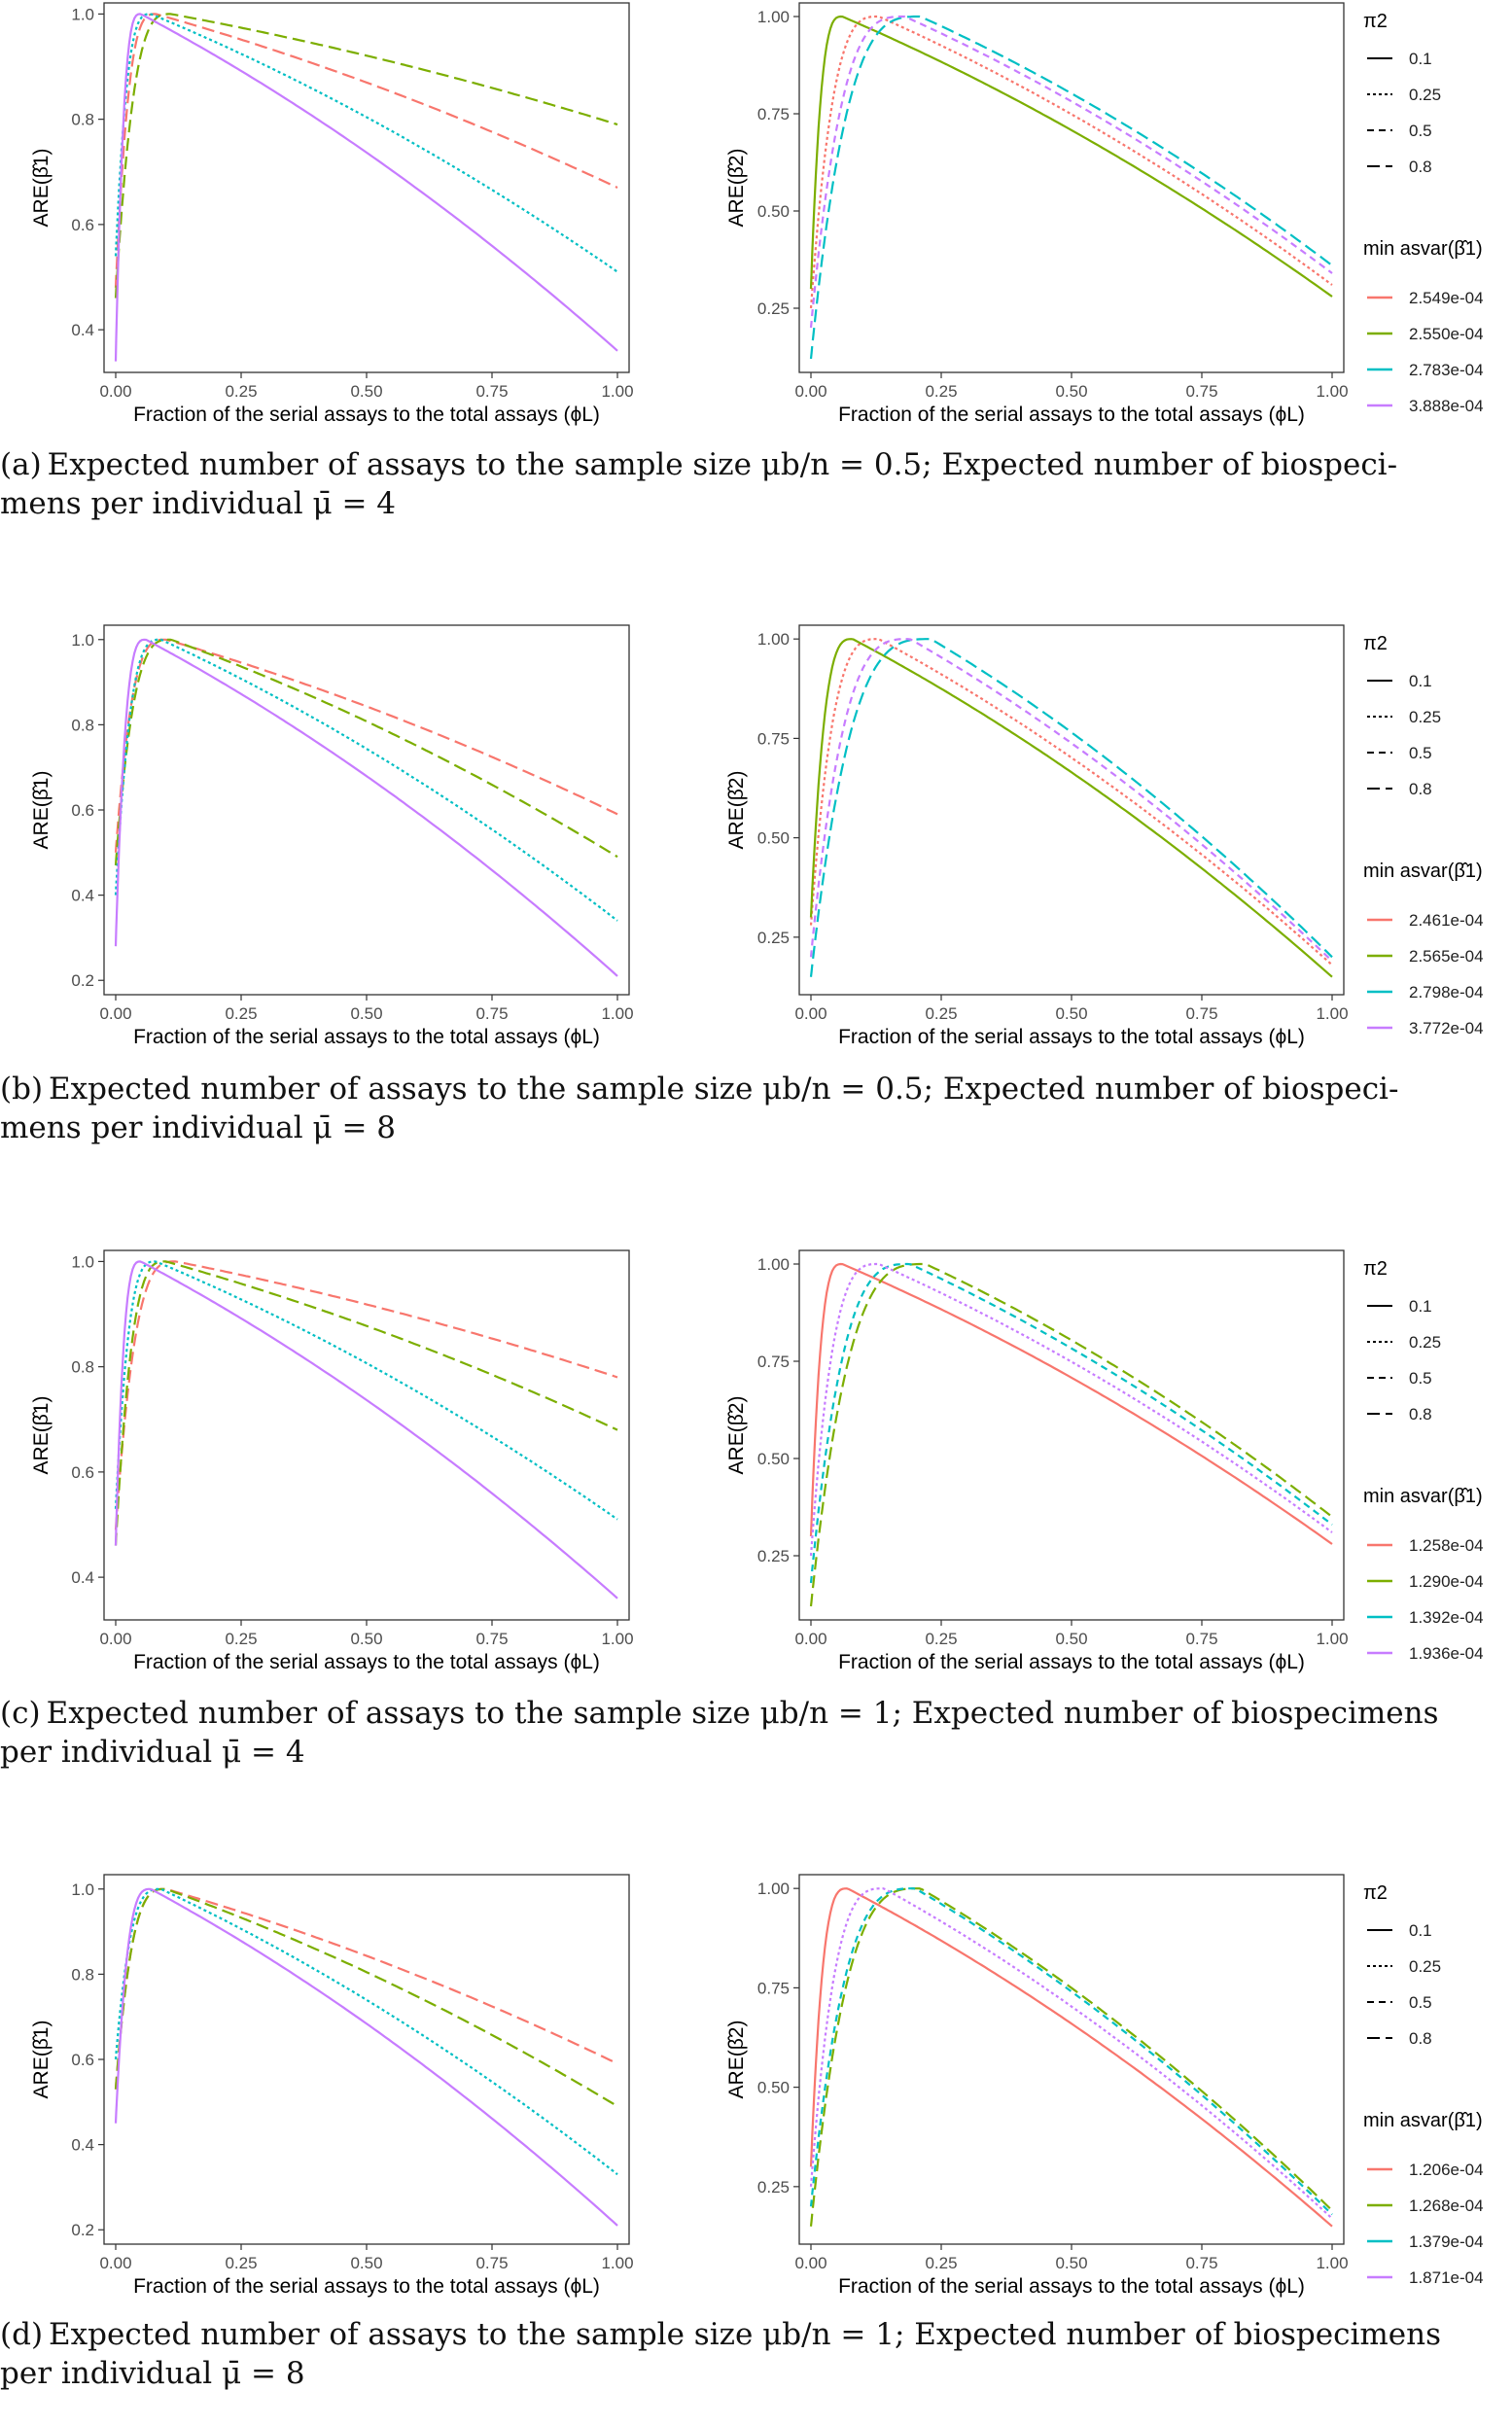 The height and width of the screenshot is (2425, 1512). Describe the element at coordinates (1071, 157) in the screenshot. I see `panel-a-right-series-line-green` at that location.